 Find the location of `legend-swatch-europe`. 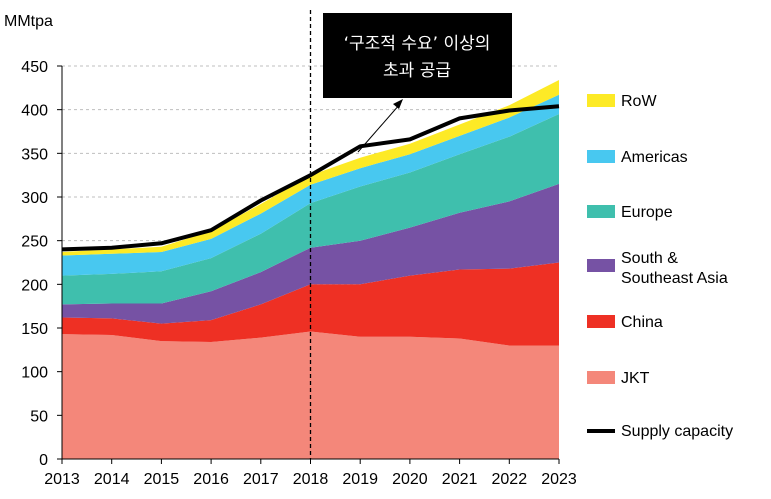

legend-swatch-europe is located at coordinates (601, 211).